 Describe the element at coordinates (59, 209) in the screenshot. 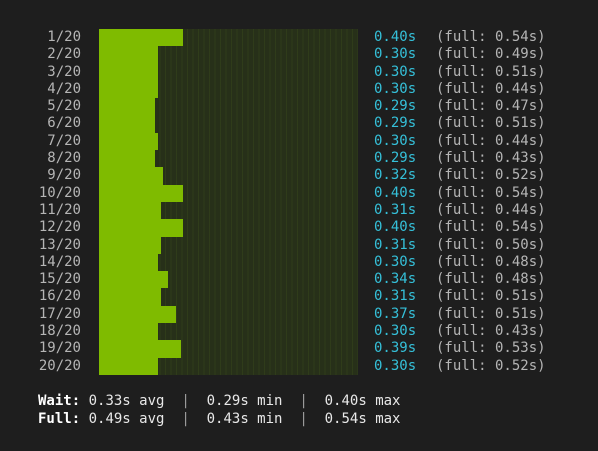

I see `row-index: 11/20` at that location.